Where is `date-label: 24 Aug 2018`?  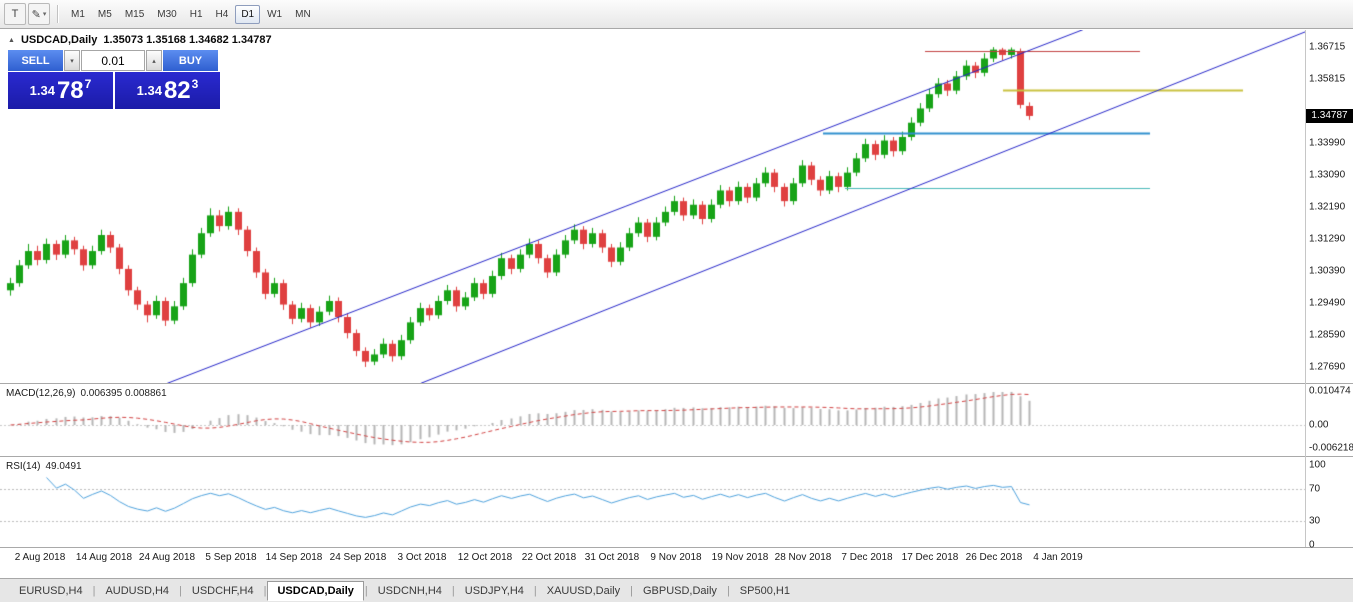 date-label: 24 Aug 2018 is located at coordinates (167, 557).